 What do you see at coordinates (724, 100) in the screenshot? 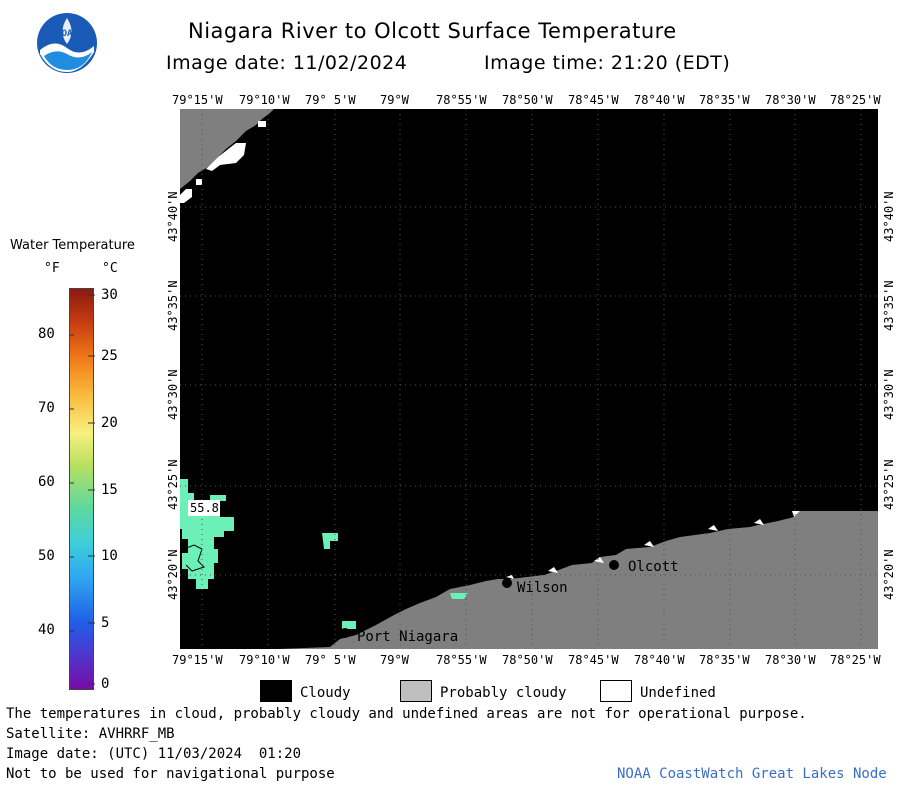
I see `lon-label-top: 78°35'W` at bounding box center [724, 100].